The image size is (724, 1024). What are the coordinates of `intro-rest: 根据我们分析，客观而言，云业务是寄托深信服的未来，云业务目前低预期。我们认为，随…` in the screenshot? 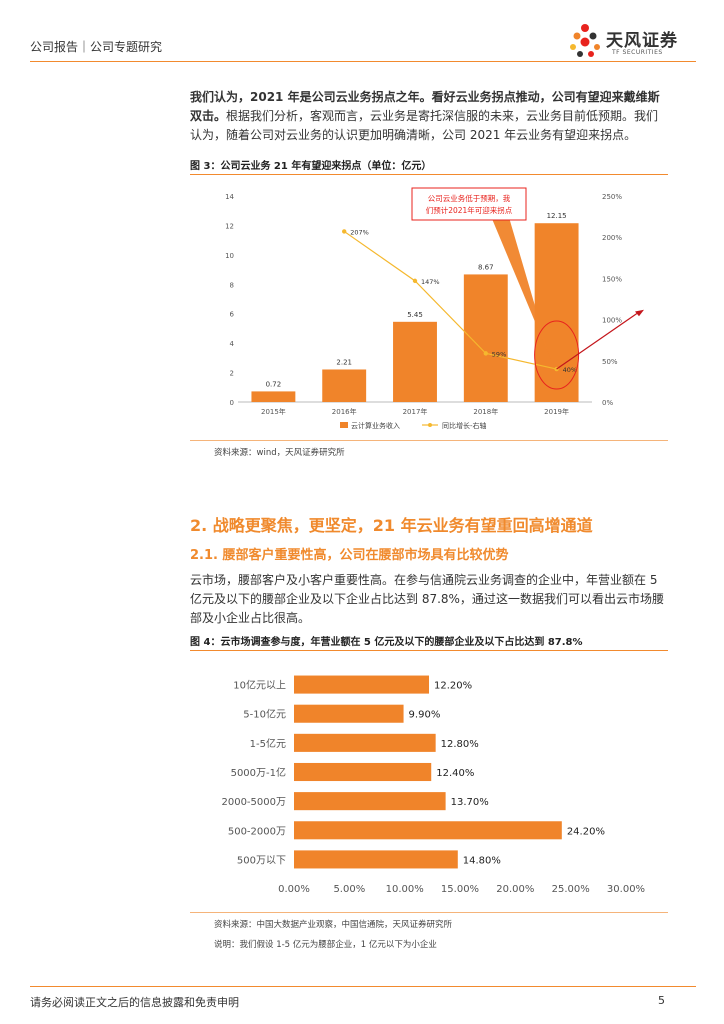 It's located at (424, 125).